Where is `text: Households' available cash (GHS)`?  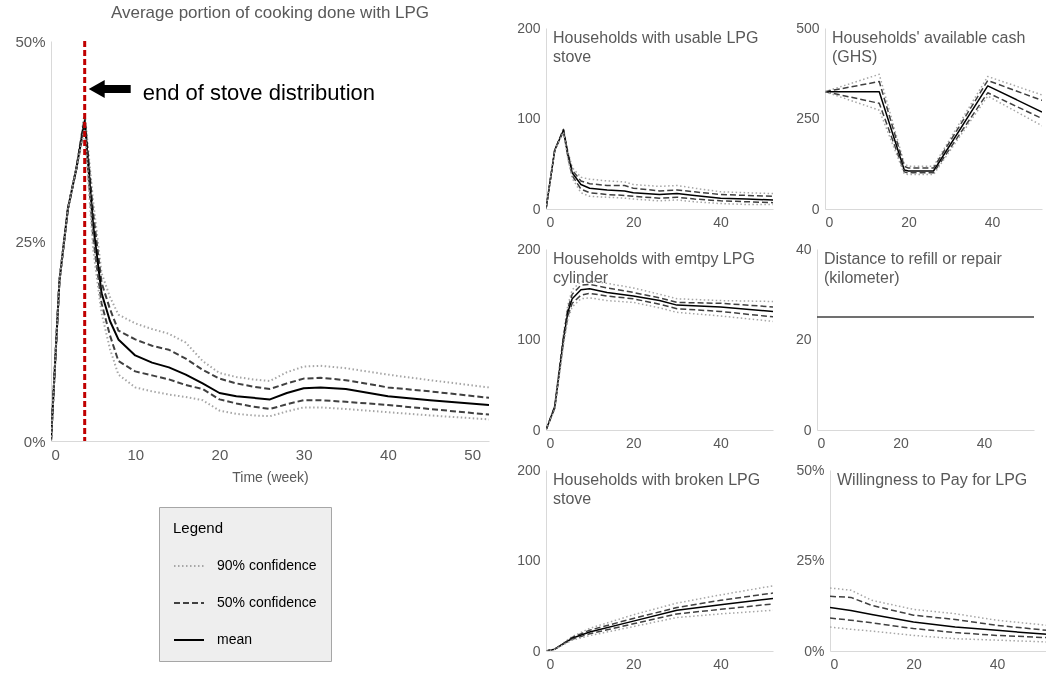
text: Households' available cash (GHS) is located at coordinates (929, 47).